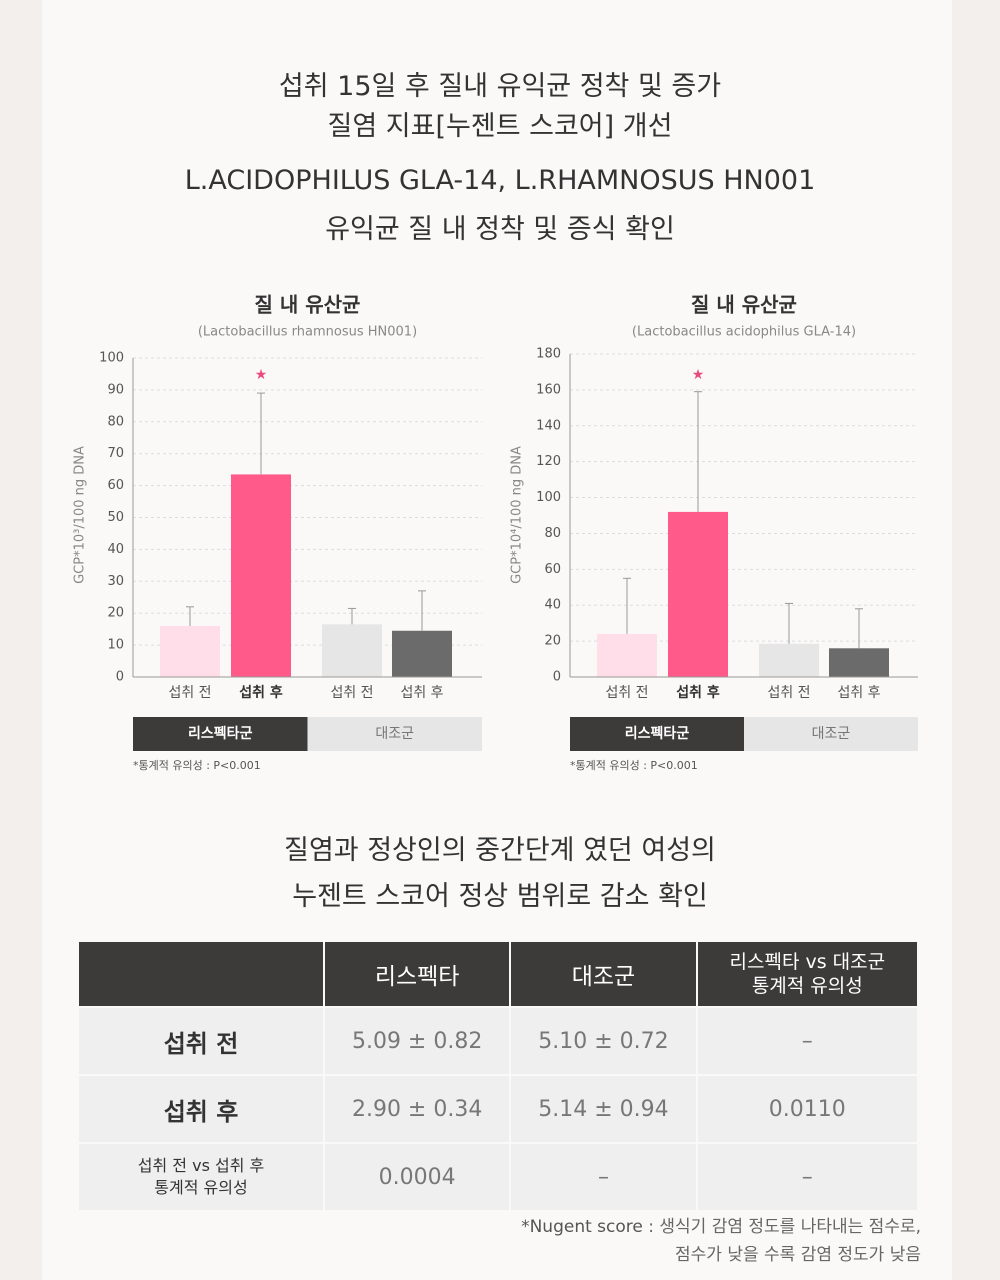  What do you see at coordinates (115, 389) in the screenshot?
I see `y-tick-label: 90` at bounding box center [115, 389].